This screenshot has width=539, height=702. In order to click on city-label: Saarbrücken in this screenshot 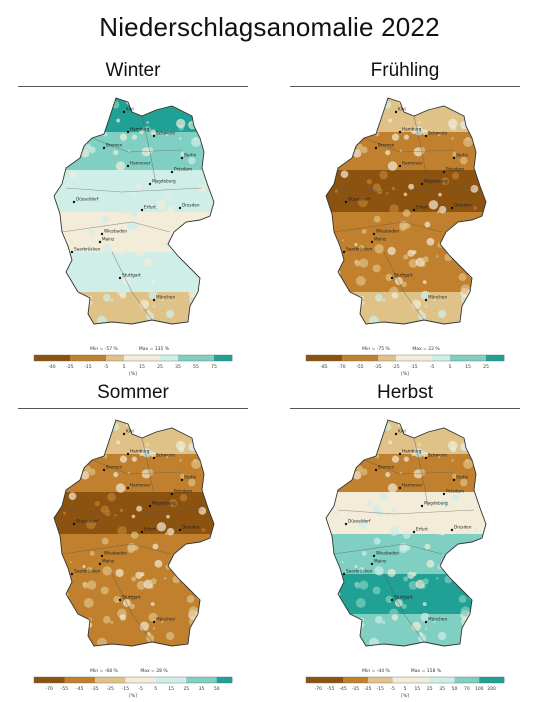, I will do `click(359, 571)`.